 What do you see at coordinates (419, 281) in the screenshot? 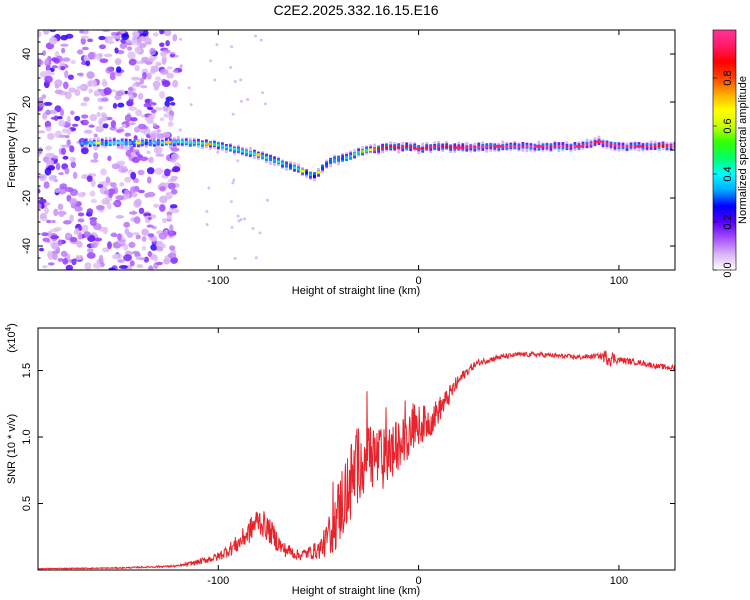
I see `x-tick-label: 0` at bounding box center [419, 281].